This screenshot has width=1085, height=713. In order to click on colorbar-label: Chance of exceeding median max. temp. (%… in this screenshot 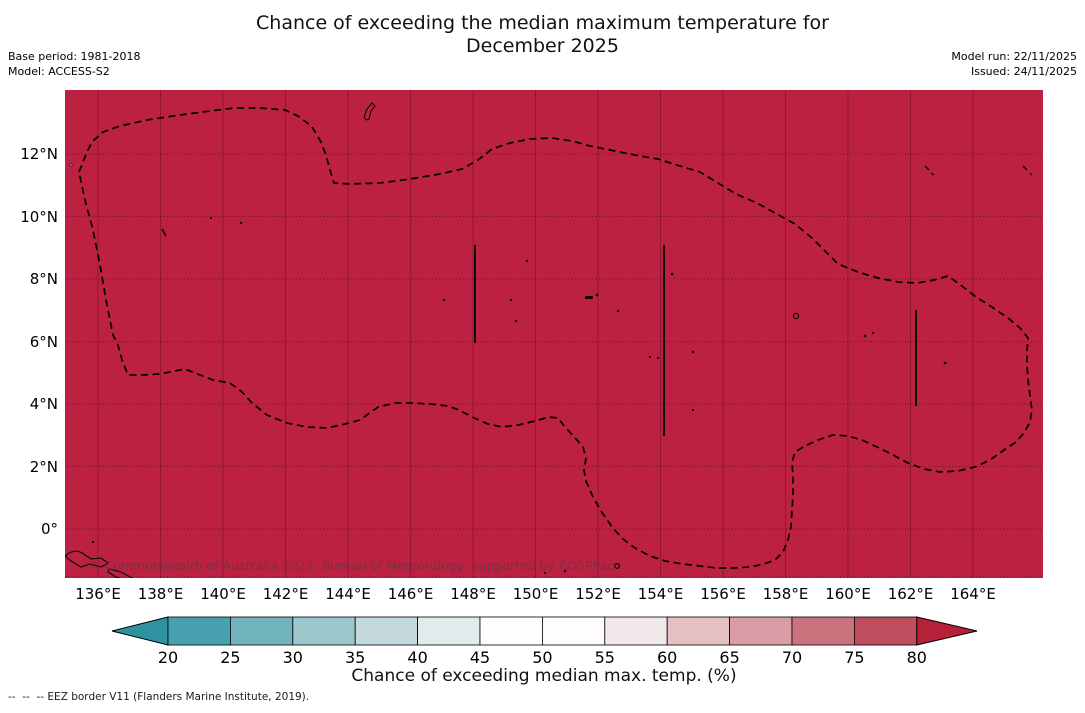, I will do `click(544, 676)`.